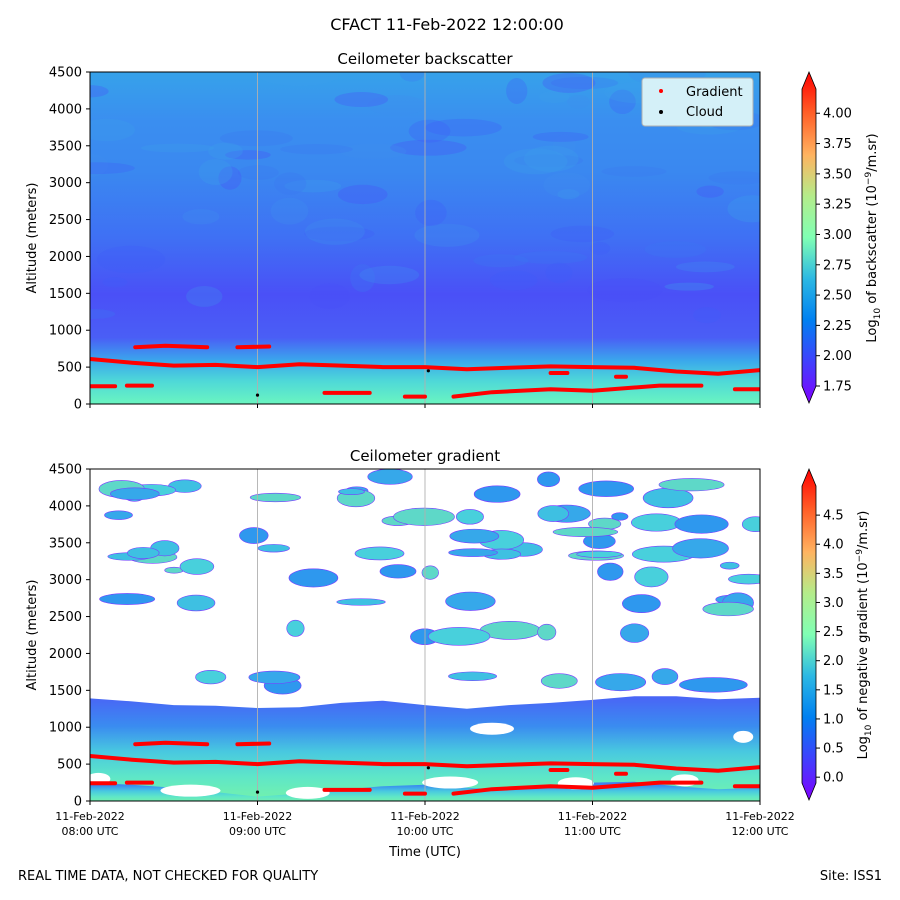 The image size is (900, 900). Describe the element at coordinates (833, 690) in the screenshot. I see `colorbar-tick-label: 1.5` at that location.